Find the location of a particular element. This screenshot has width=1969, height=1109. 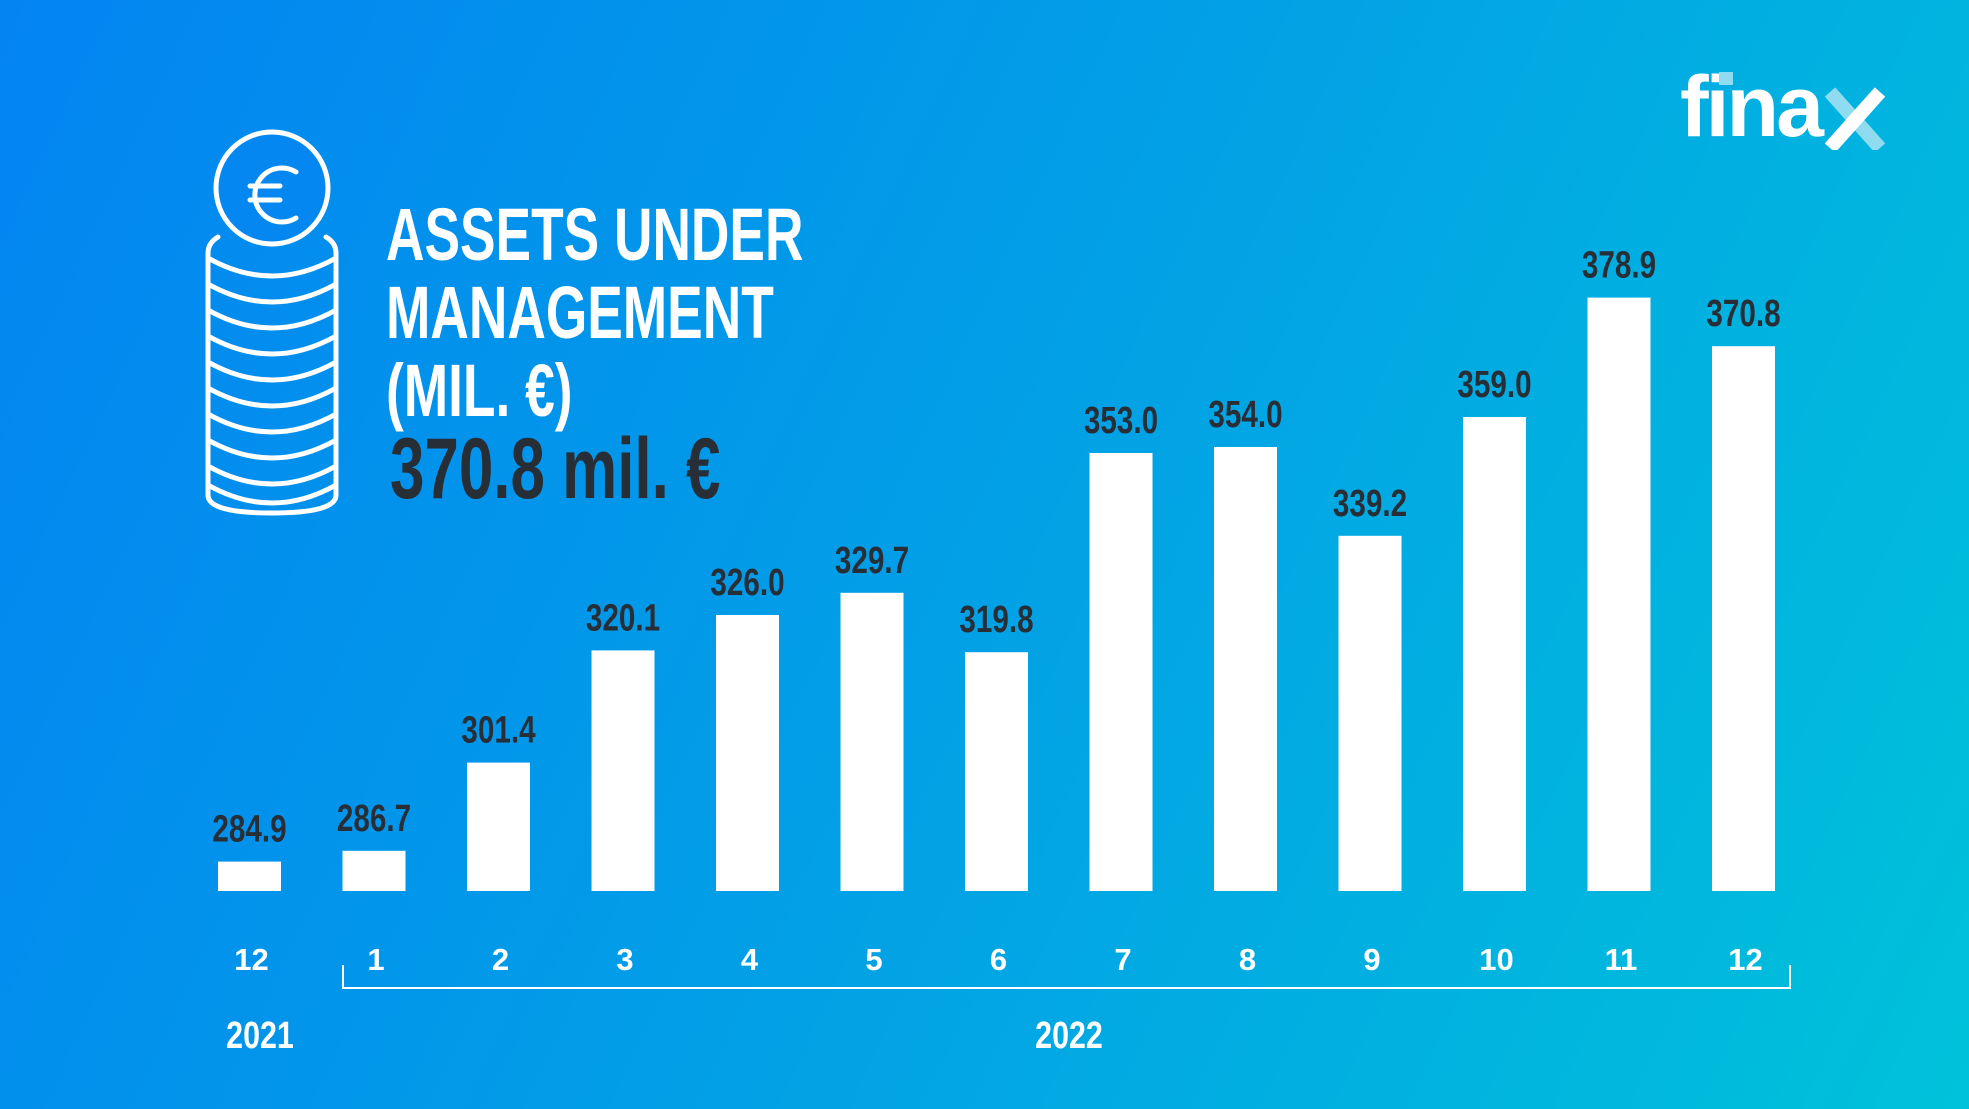

month-label: 6 is located at coordinates (998, 959).